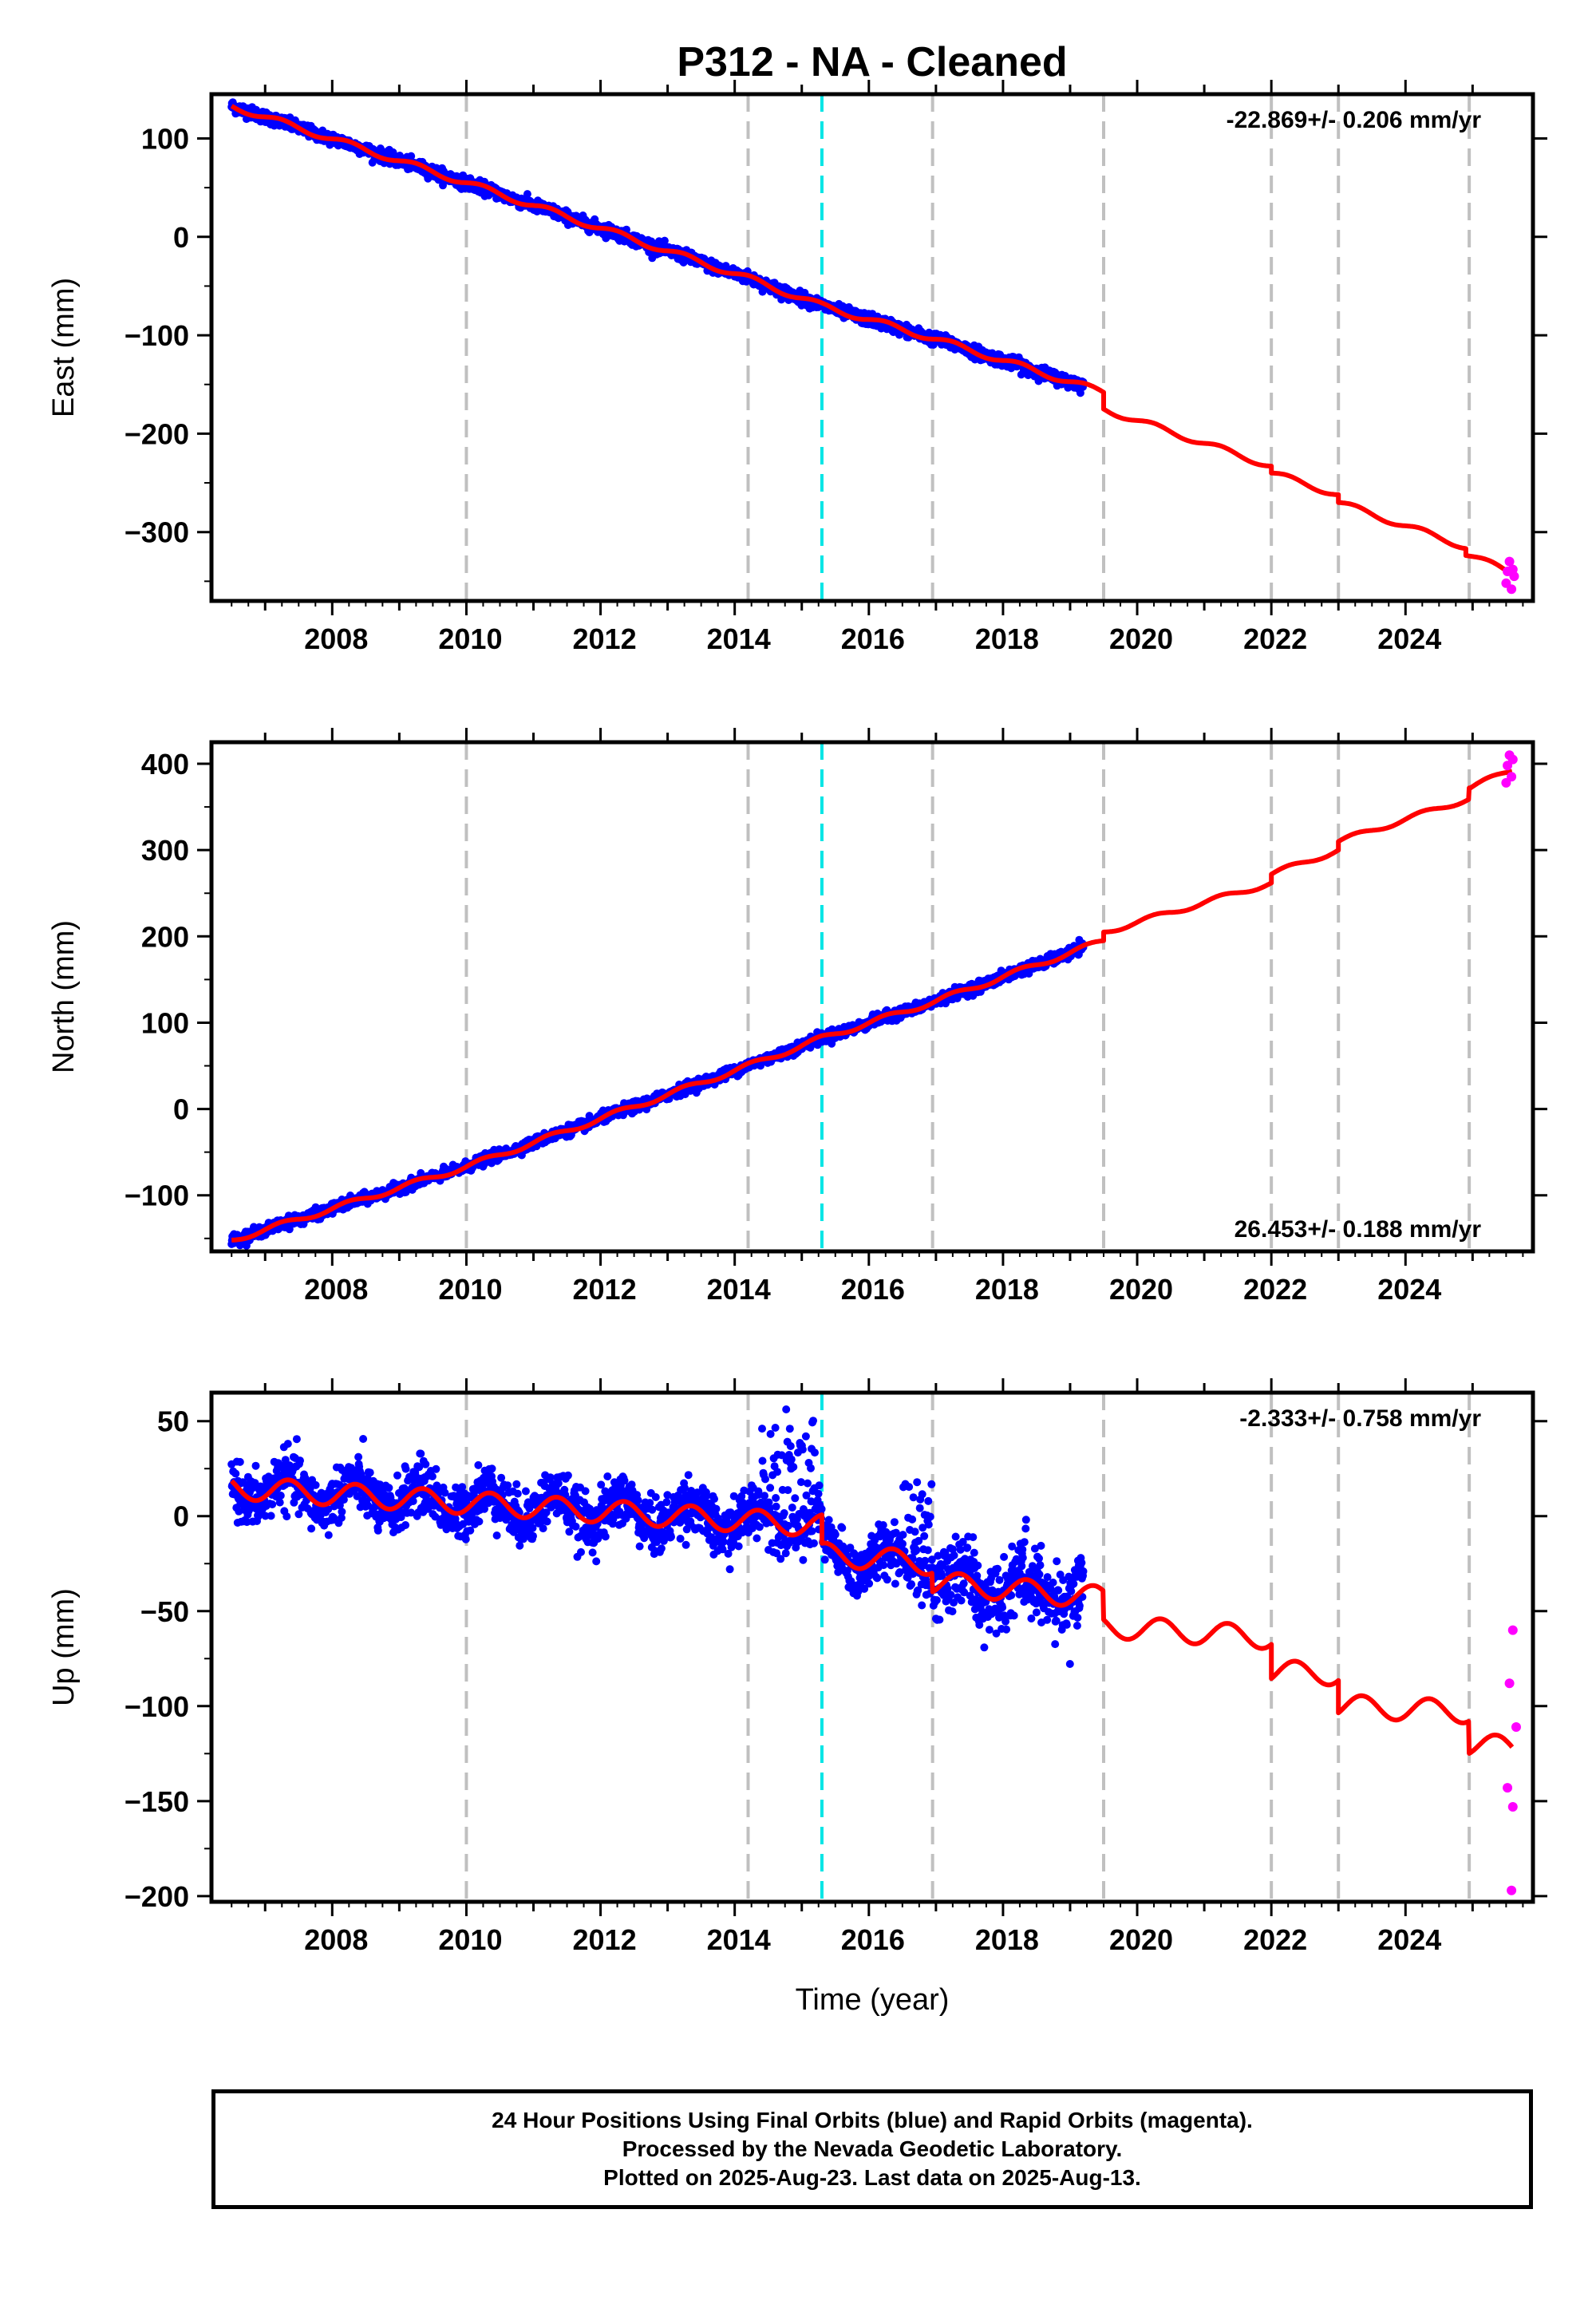 This screenshot has width=1596, height=2316. What do you see at coordinates (156, 532) in the screenshot?
I see `y-tick-label: −300` at bounding box center [156, 532].